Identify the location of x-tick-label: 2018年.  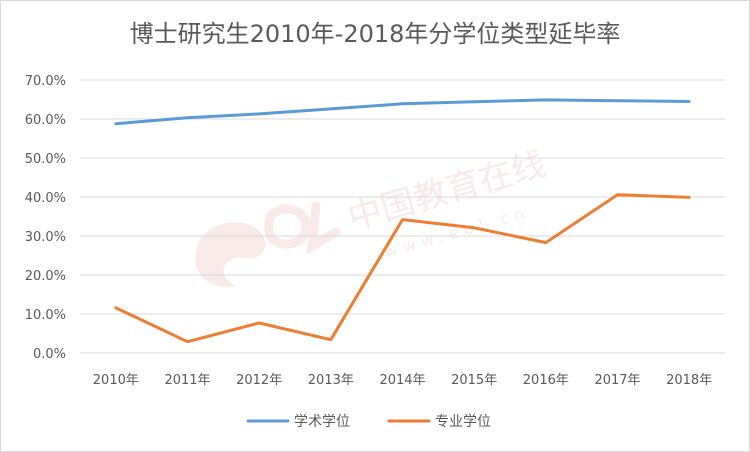
(689, 380).